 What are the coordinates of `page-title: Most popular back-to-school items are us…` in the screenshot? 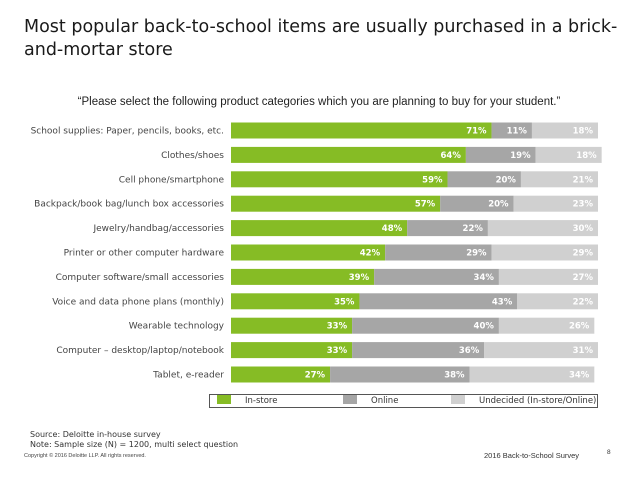 It's located at (321, 38).